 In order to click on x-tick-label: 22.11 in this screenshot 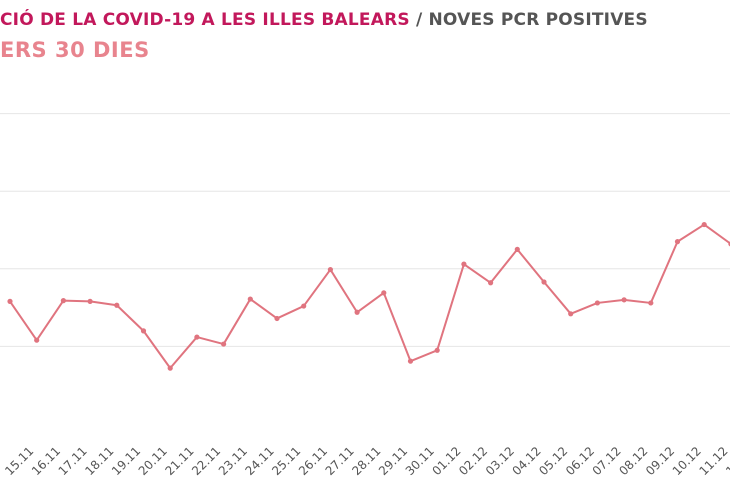, I will do `click(206, 461)`.